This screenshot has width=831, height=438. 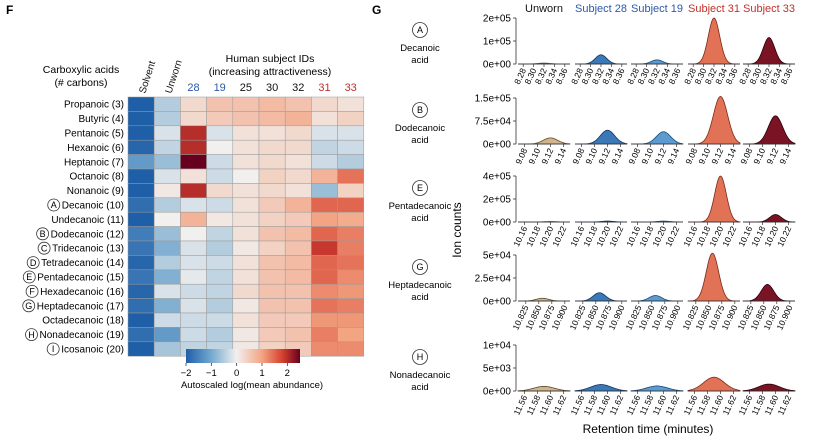 I want to click on y-tick-label: 2.5e+04, so click(x=493, y=279).